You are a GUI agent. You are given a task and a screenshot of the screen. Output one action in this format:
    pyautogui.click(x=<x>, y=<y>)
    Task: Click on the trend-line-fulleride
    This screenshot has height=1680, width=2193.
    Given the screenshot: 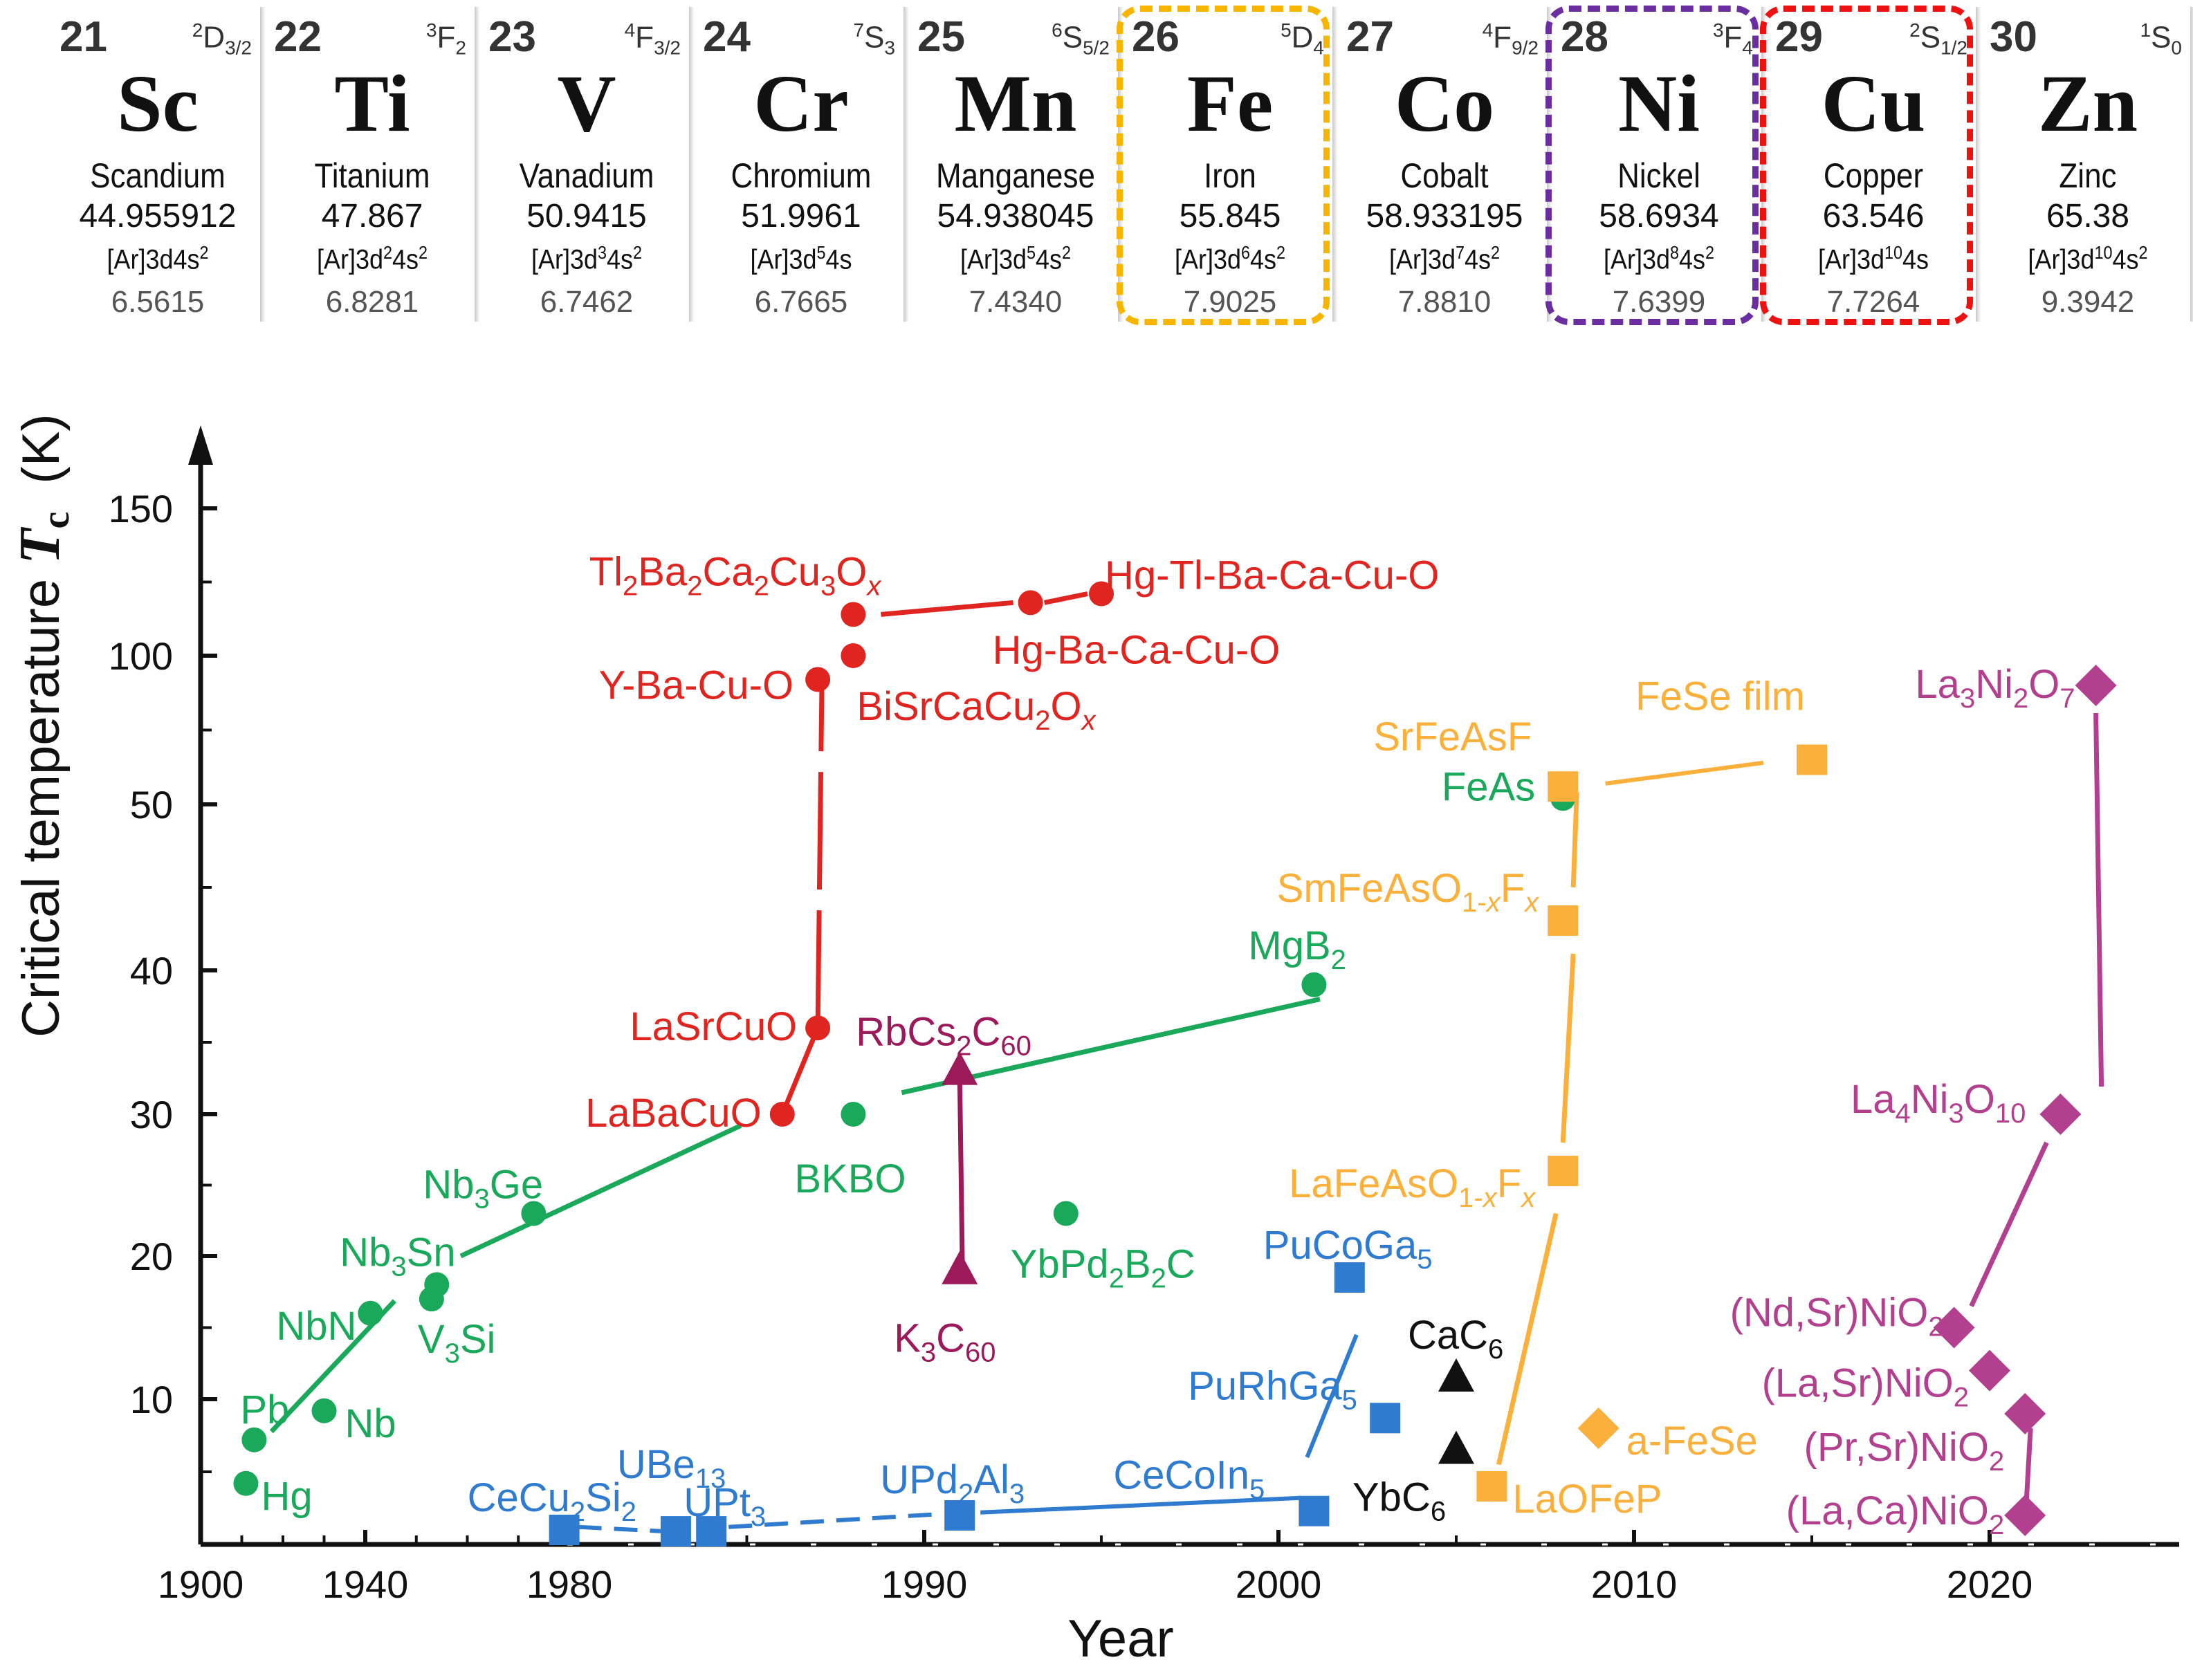 What is the action you would take?
    pyautogui.click(x=961, y=1171)
    